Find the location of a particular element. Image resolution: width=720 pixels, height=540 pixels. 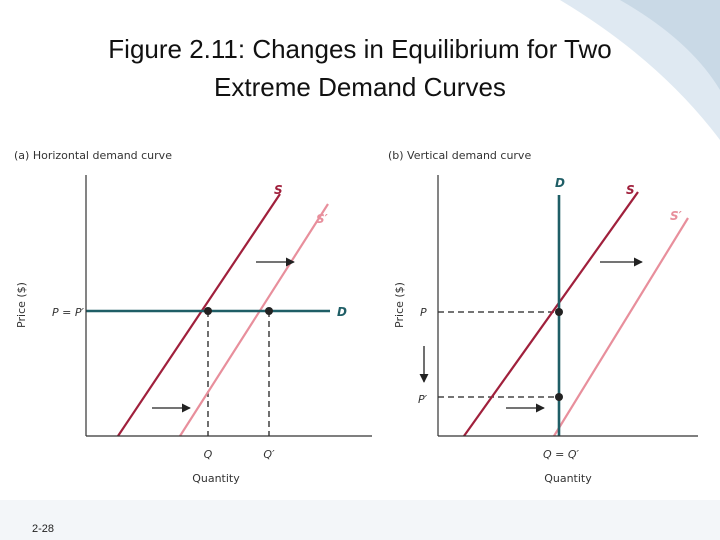

panel-a-title: (a) Horizontal demand curve is located at coordinates (93, 155).